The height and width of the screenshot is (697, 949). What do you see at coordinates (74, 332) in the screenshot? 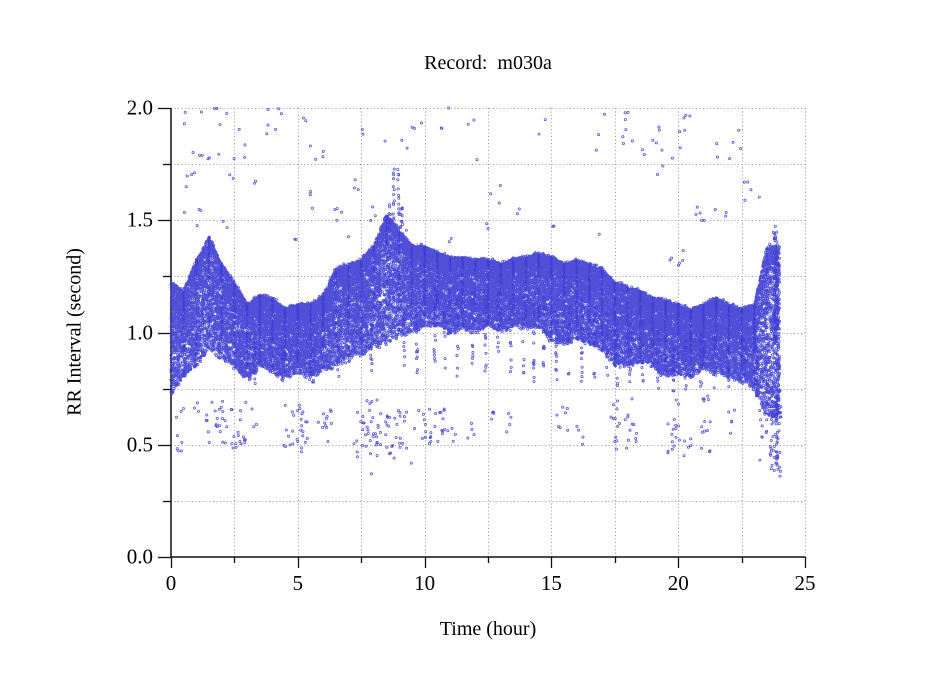
I see `y-axis-label: RR Interval (second)` at bounding box center [74, 332].